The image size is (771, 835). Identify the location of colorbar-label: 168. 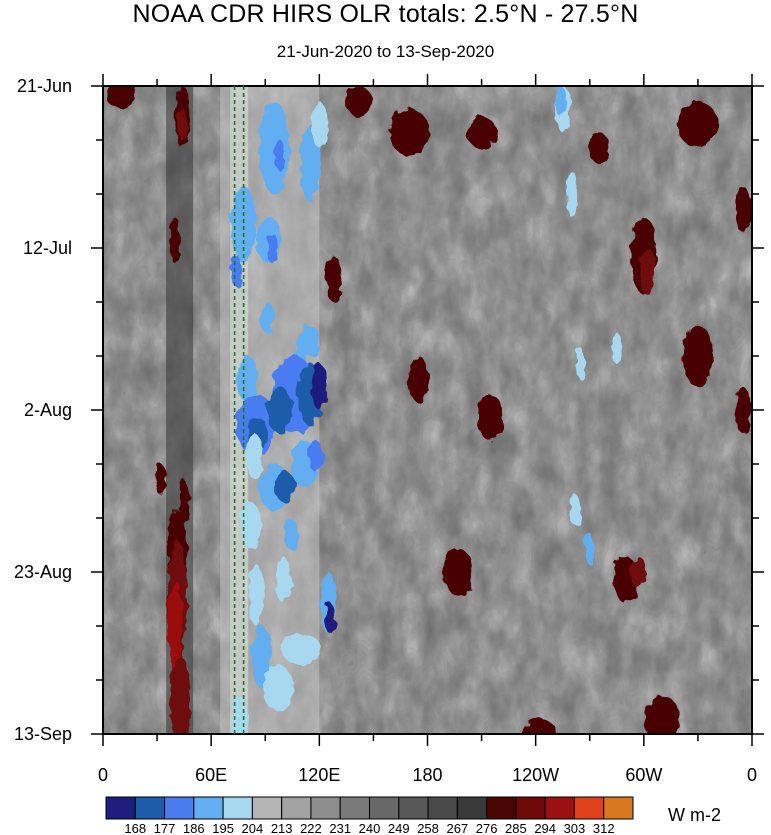
(135, 828).